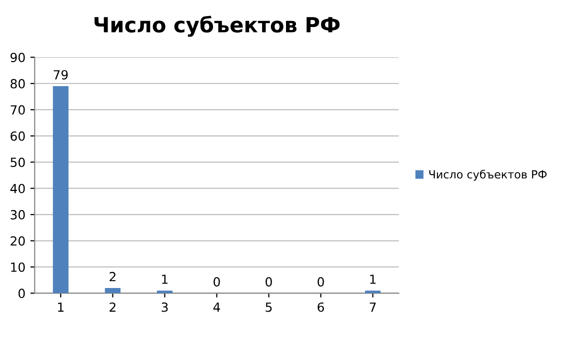 This screenshot has width=578, height=337. I want to click on y-tick-label: 10, so click(18, 267).